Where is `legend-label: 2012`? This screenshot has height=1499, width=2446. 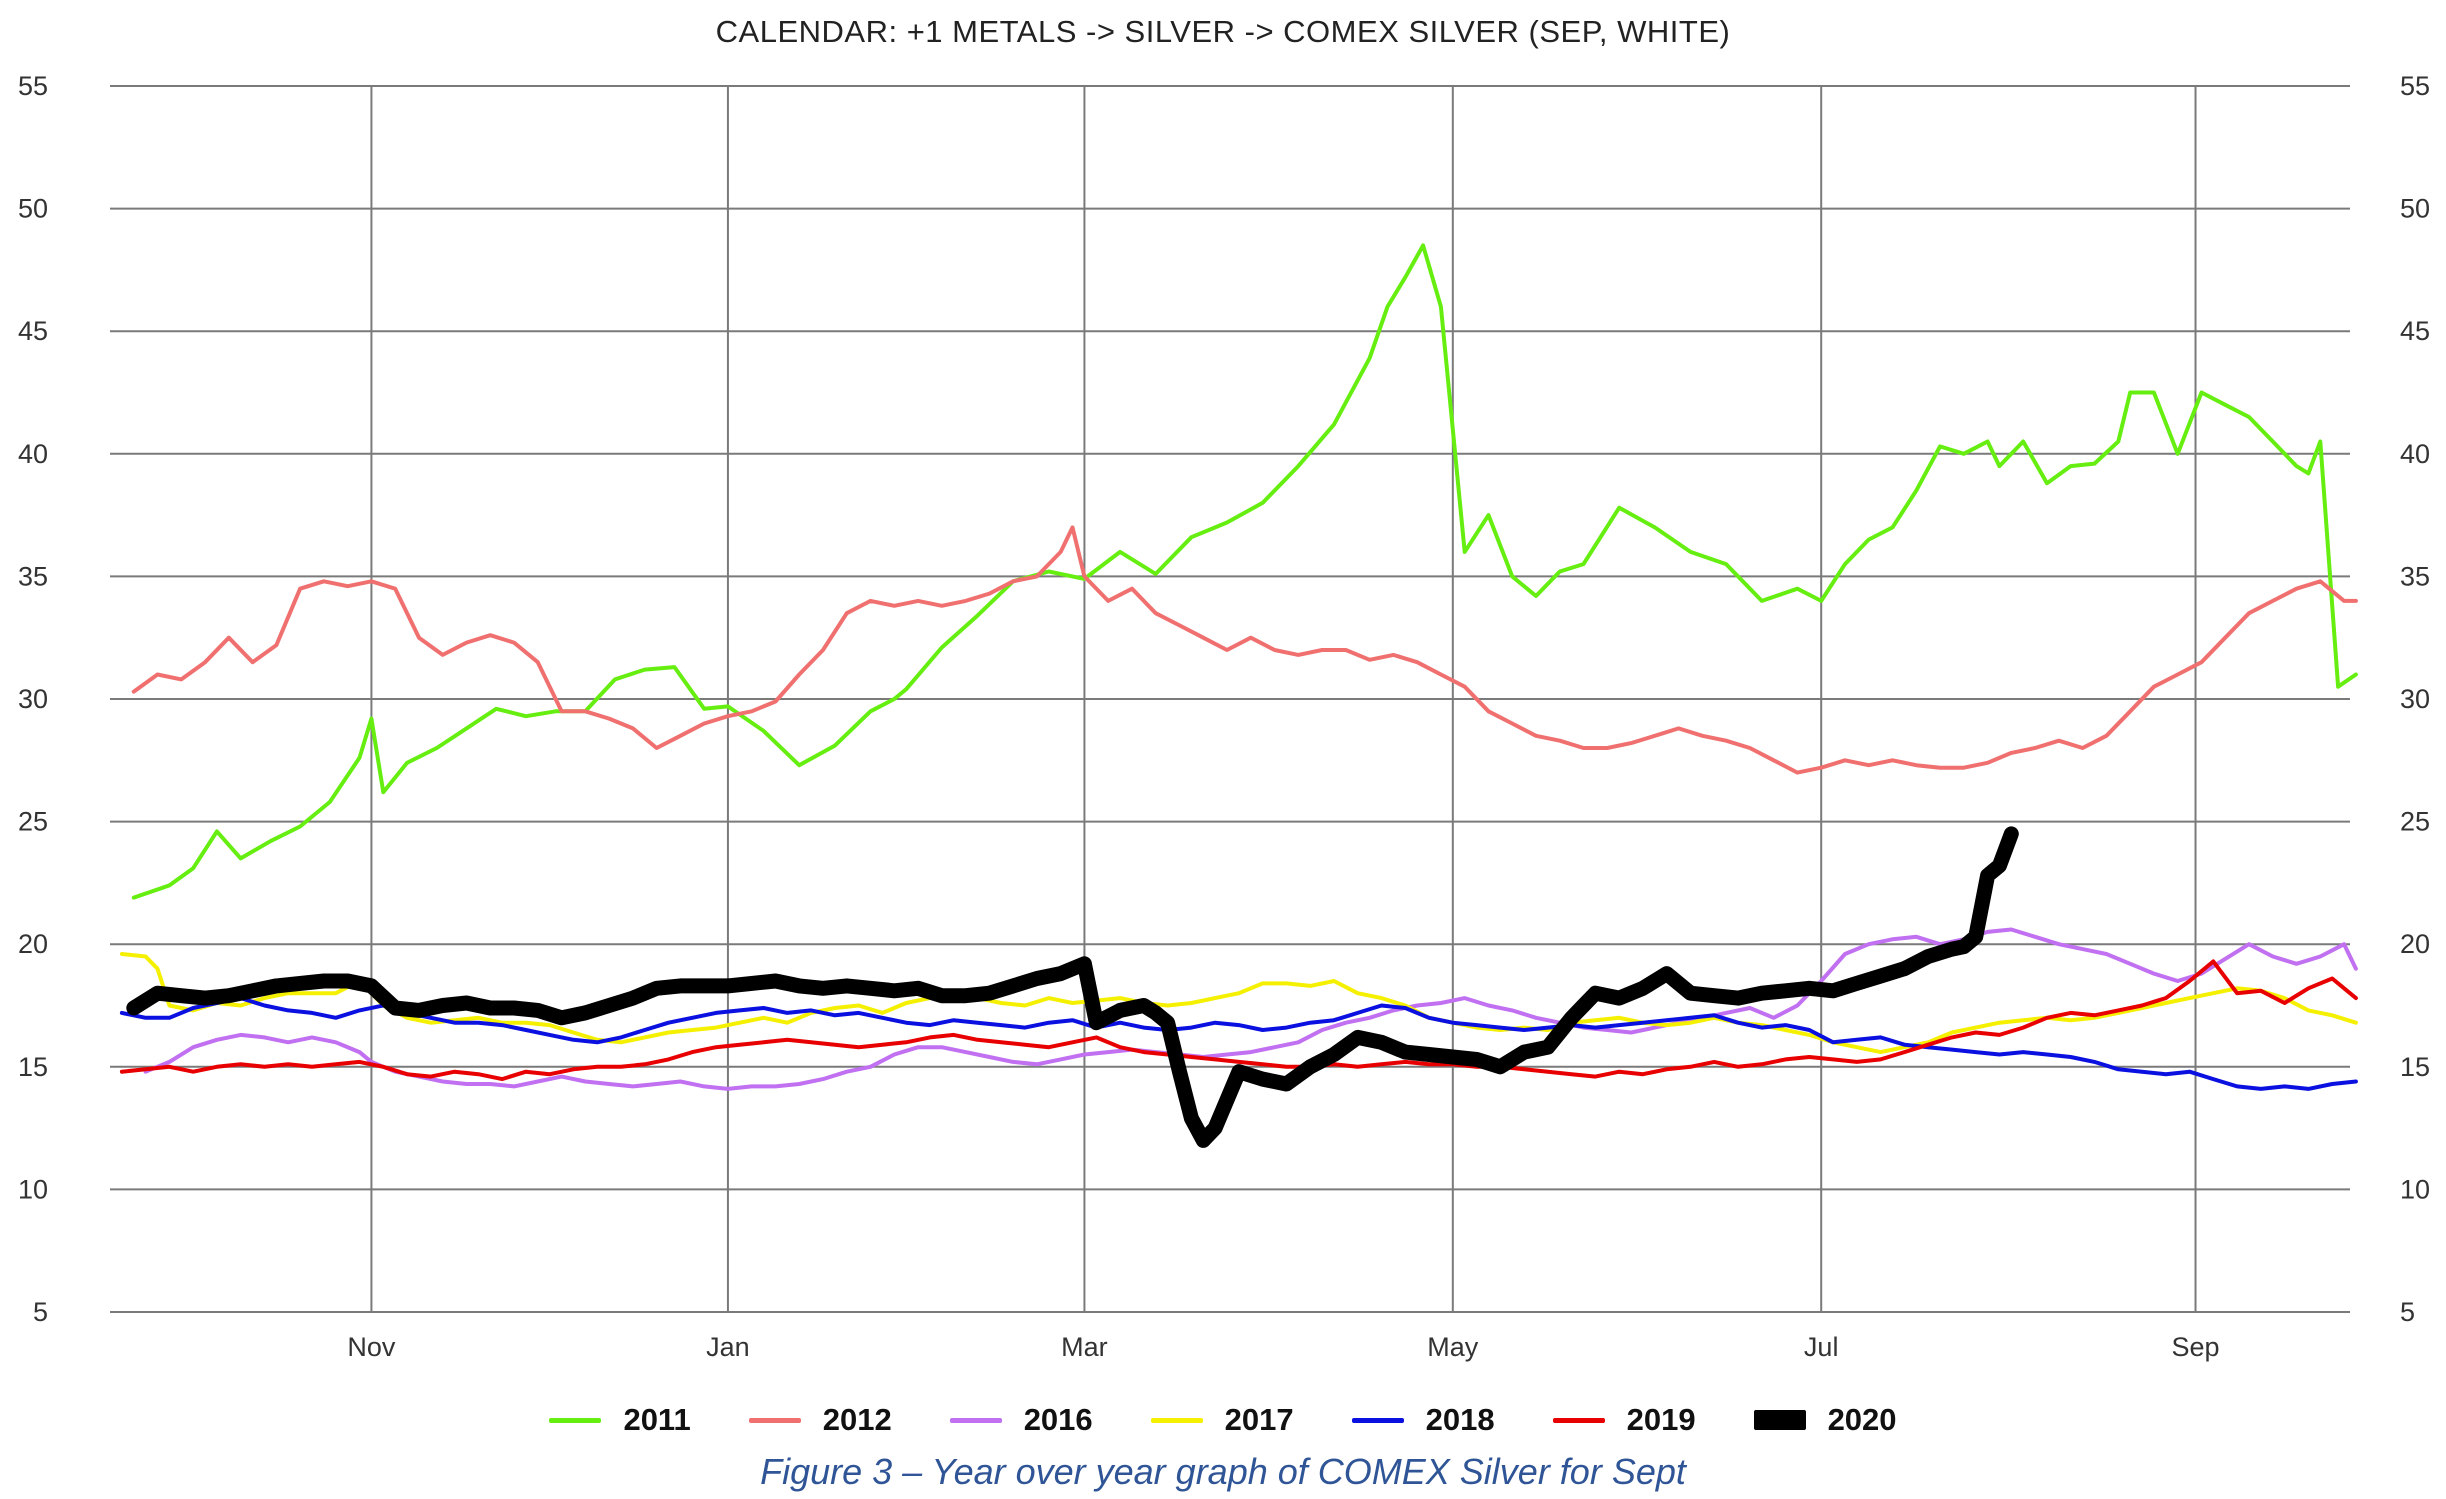
legend-label: 2012 is located at coordinates (857, 1419).